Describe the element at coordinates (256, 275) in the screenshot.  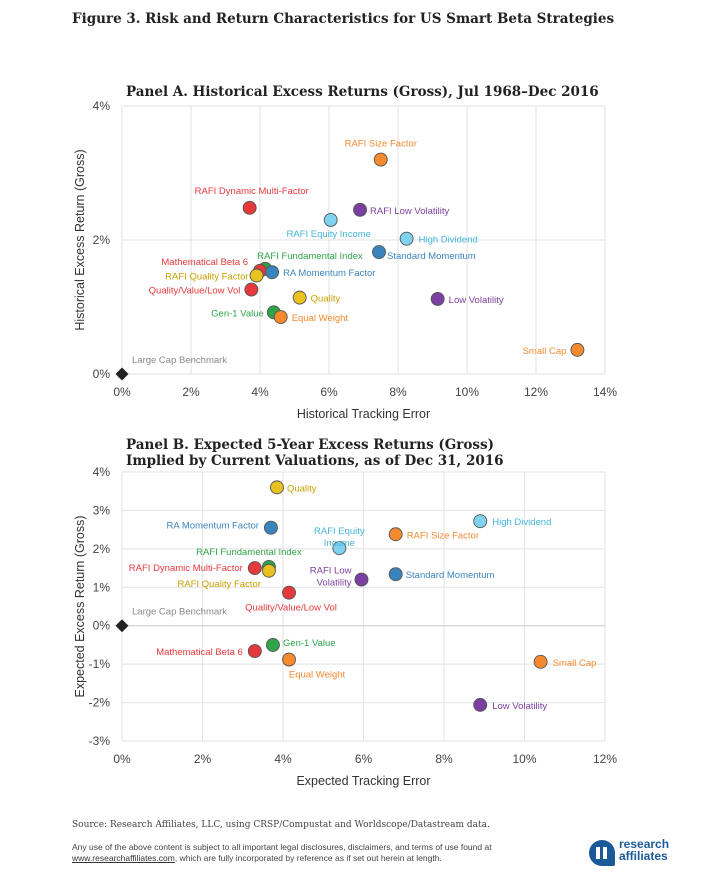
I see `panel-a-point-rafi-quality-factor` at that location.